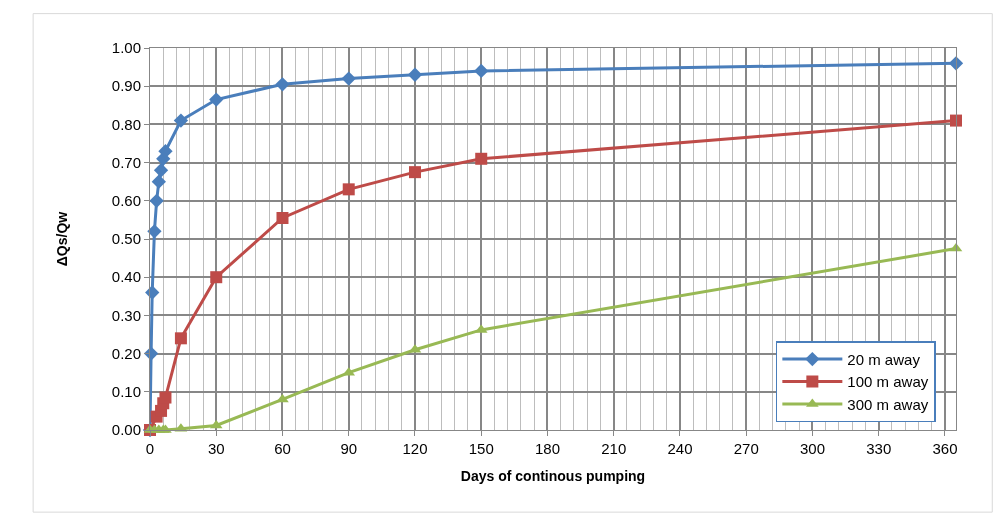 The image size is (1006, 513). What do you see at coordinates (216, 448) in the screenshot?
I see `x-tick-label: 30` at bounding box center [216, 448].